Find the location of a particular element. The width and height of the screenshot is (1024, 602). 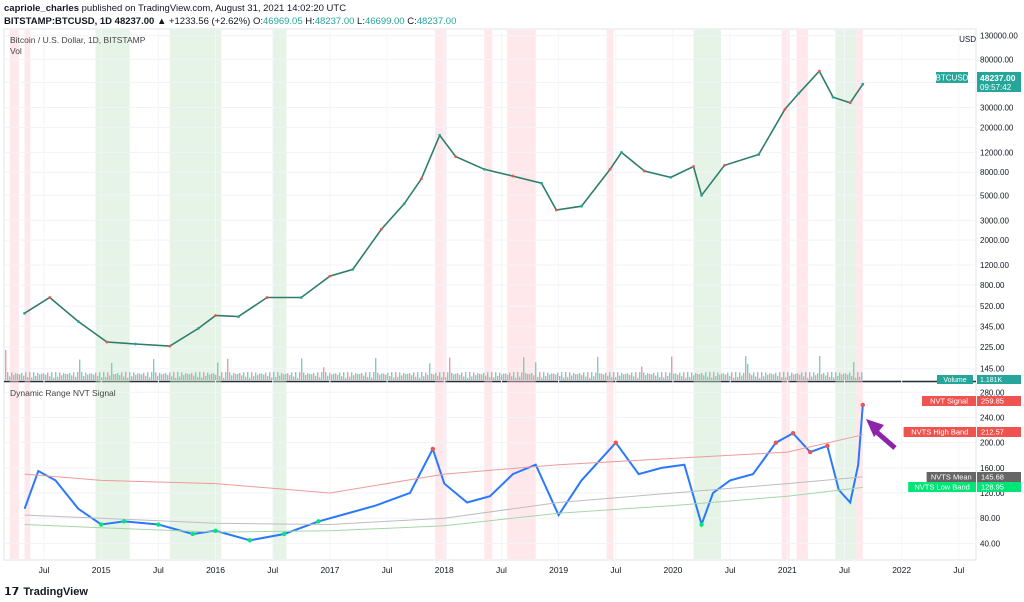

nvt-y-tick: 240.00 is located at coordinates (992, 417).